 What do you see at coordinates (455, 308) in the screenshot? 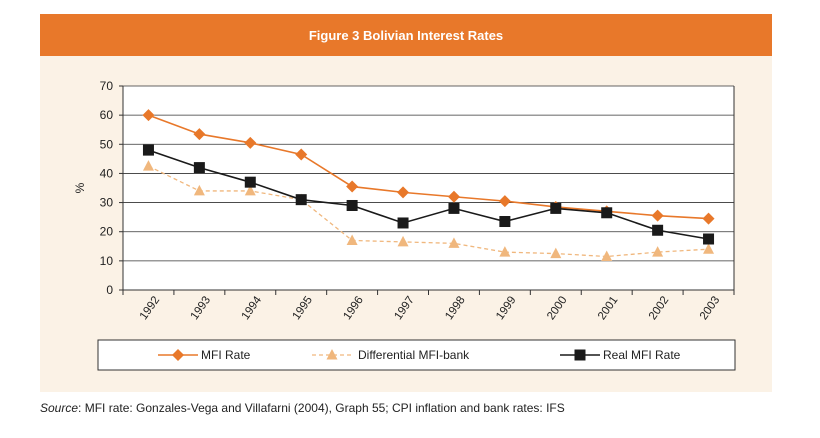
I see `x-tick-label: 1998` at bounding box center [455, 308].